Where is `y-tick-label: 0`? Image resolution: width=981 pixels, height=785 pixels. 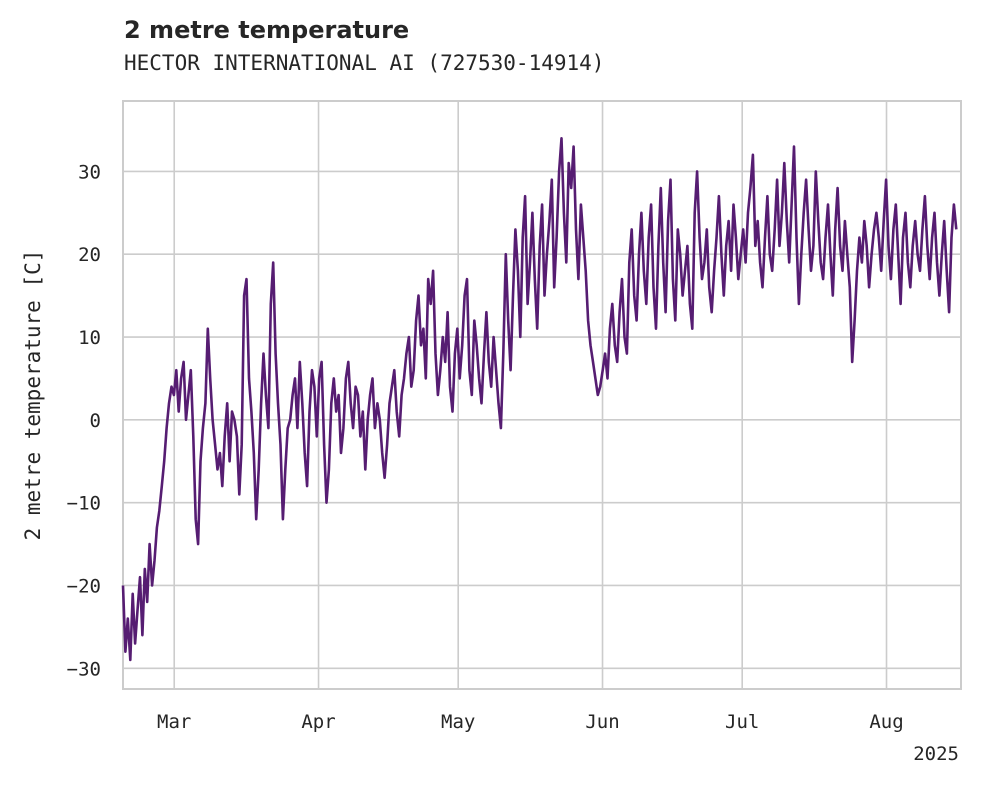 y-tick-label: 0 is located at coordinates (95, 421).